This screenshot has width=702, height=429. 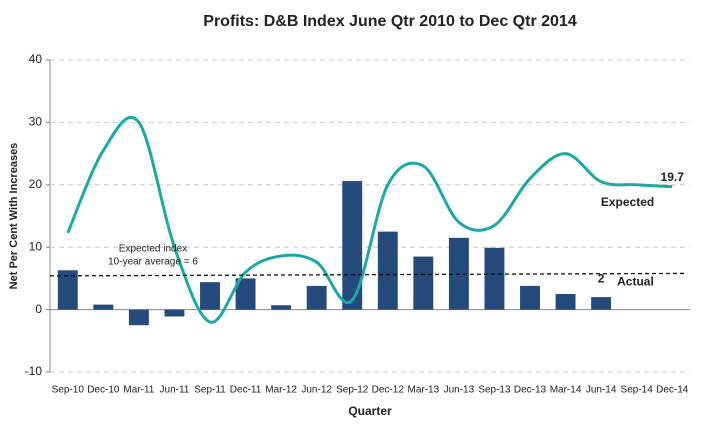 I want to click on y-axis-title: Net Per Cent With Increases, so click(x=14, y=216).